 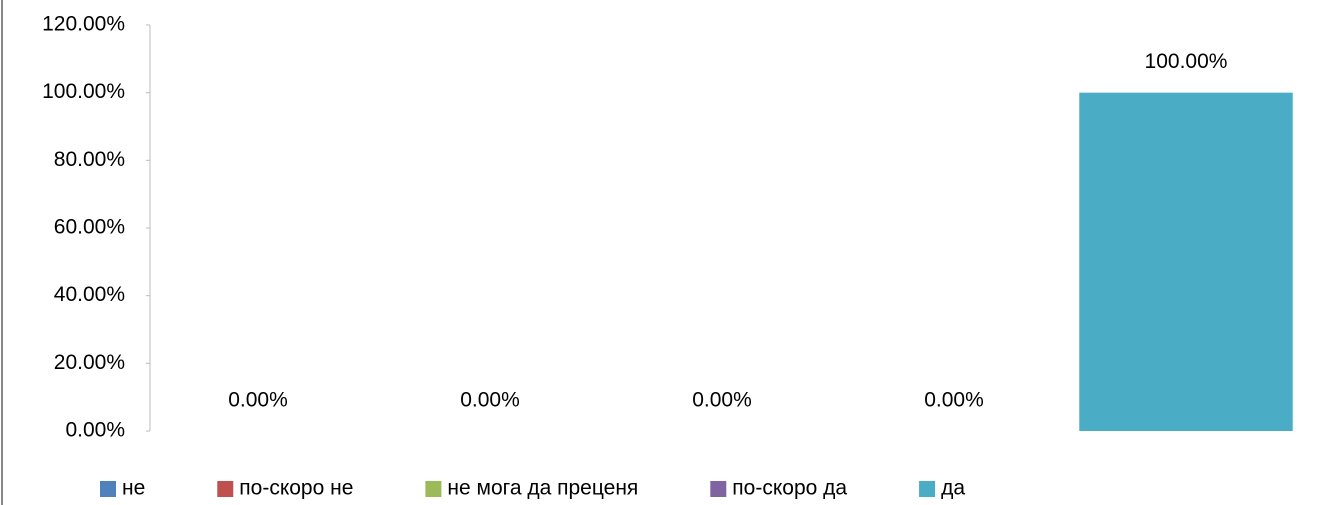 I want to click on y-tick-label: 60.00%, so click(x=89, y=227).